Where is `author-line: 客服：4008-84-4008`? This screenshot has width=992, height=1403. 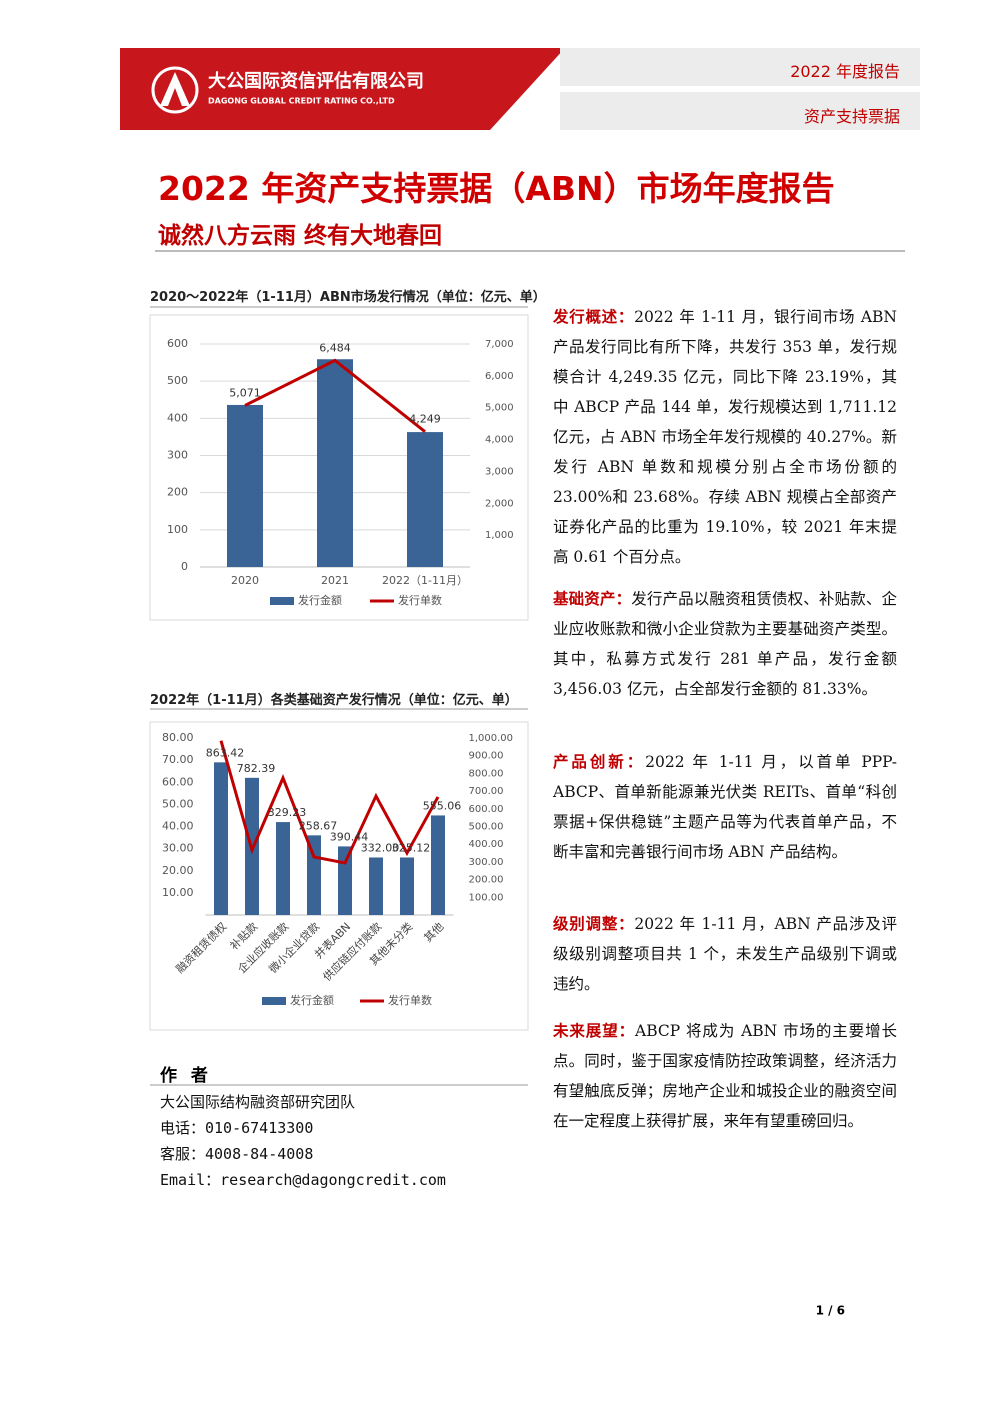 author-line: 客服：4008-84-4008 is located at coordinates (237, 1154).